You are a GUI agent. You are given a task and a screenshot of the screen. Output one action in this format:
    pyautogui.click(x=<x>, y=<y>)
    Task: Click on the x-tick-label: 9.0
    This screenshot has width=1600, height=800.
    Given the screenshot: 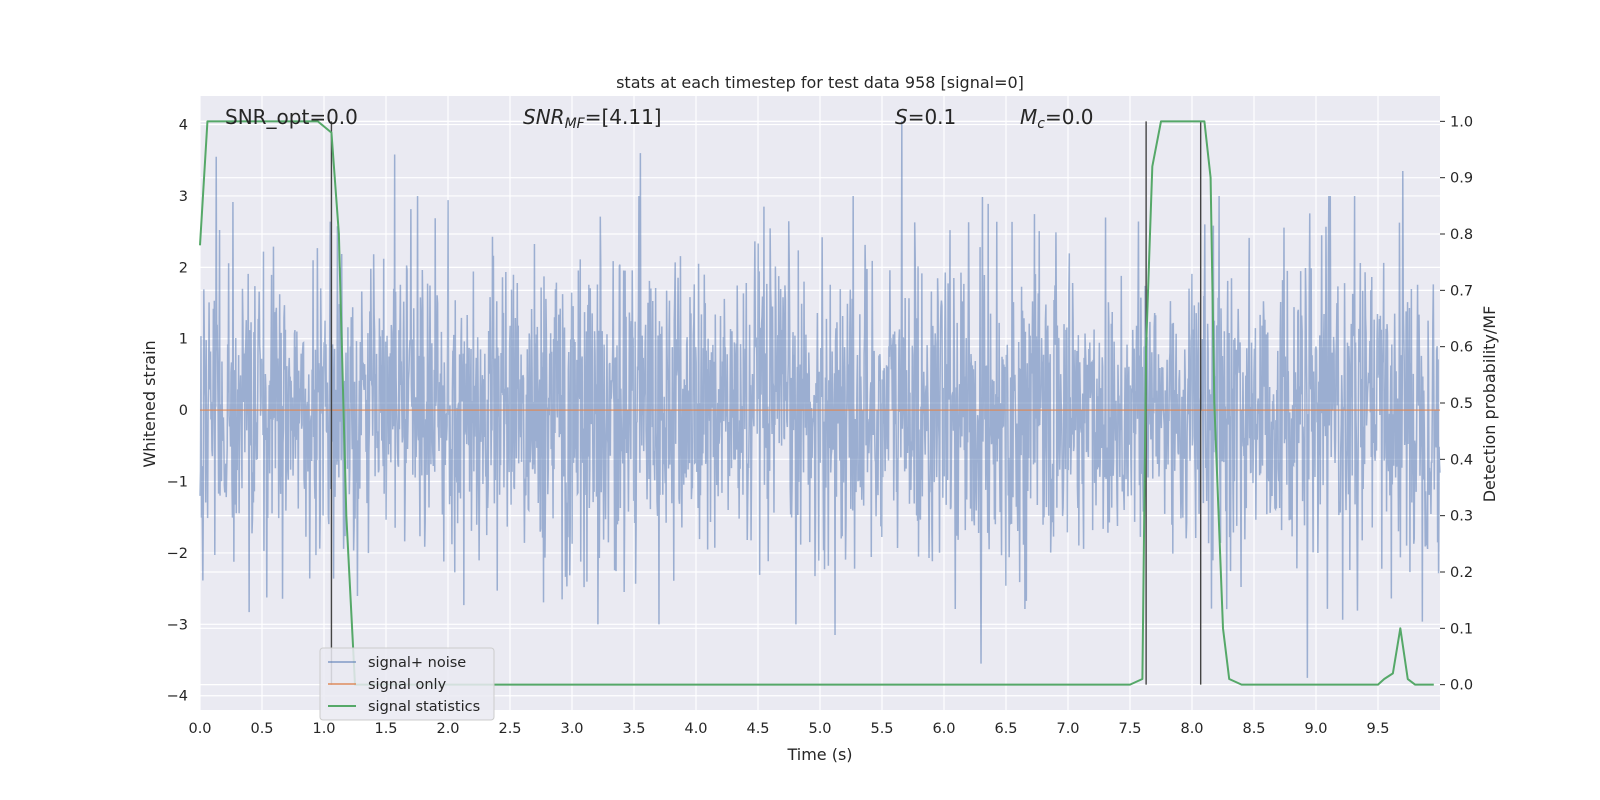 What is the action you would take?
    pyautogui.click(x=1315, y=729)
    